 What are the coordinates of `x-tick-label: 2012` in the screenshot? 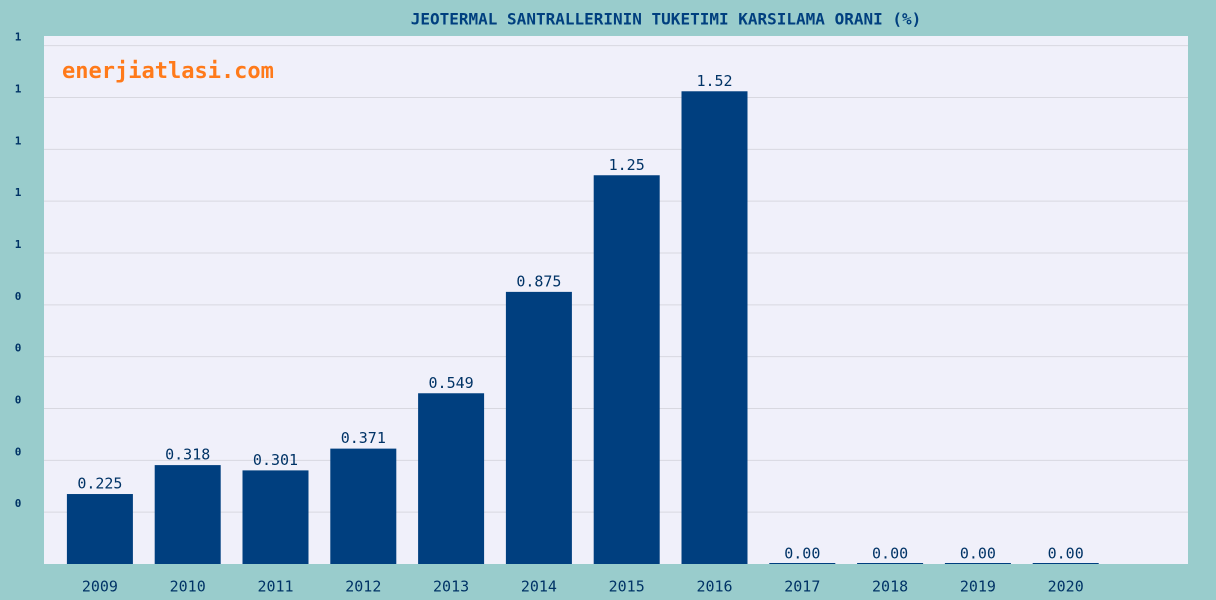 It's located at (363, 587).